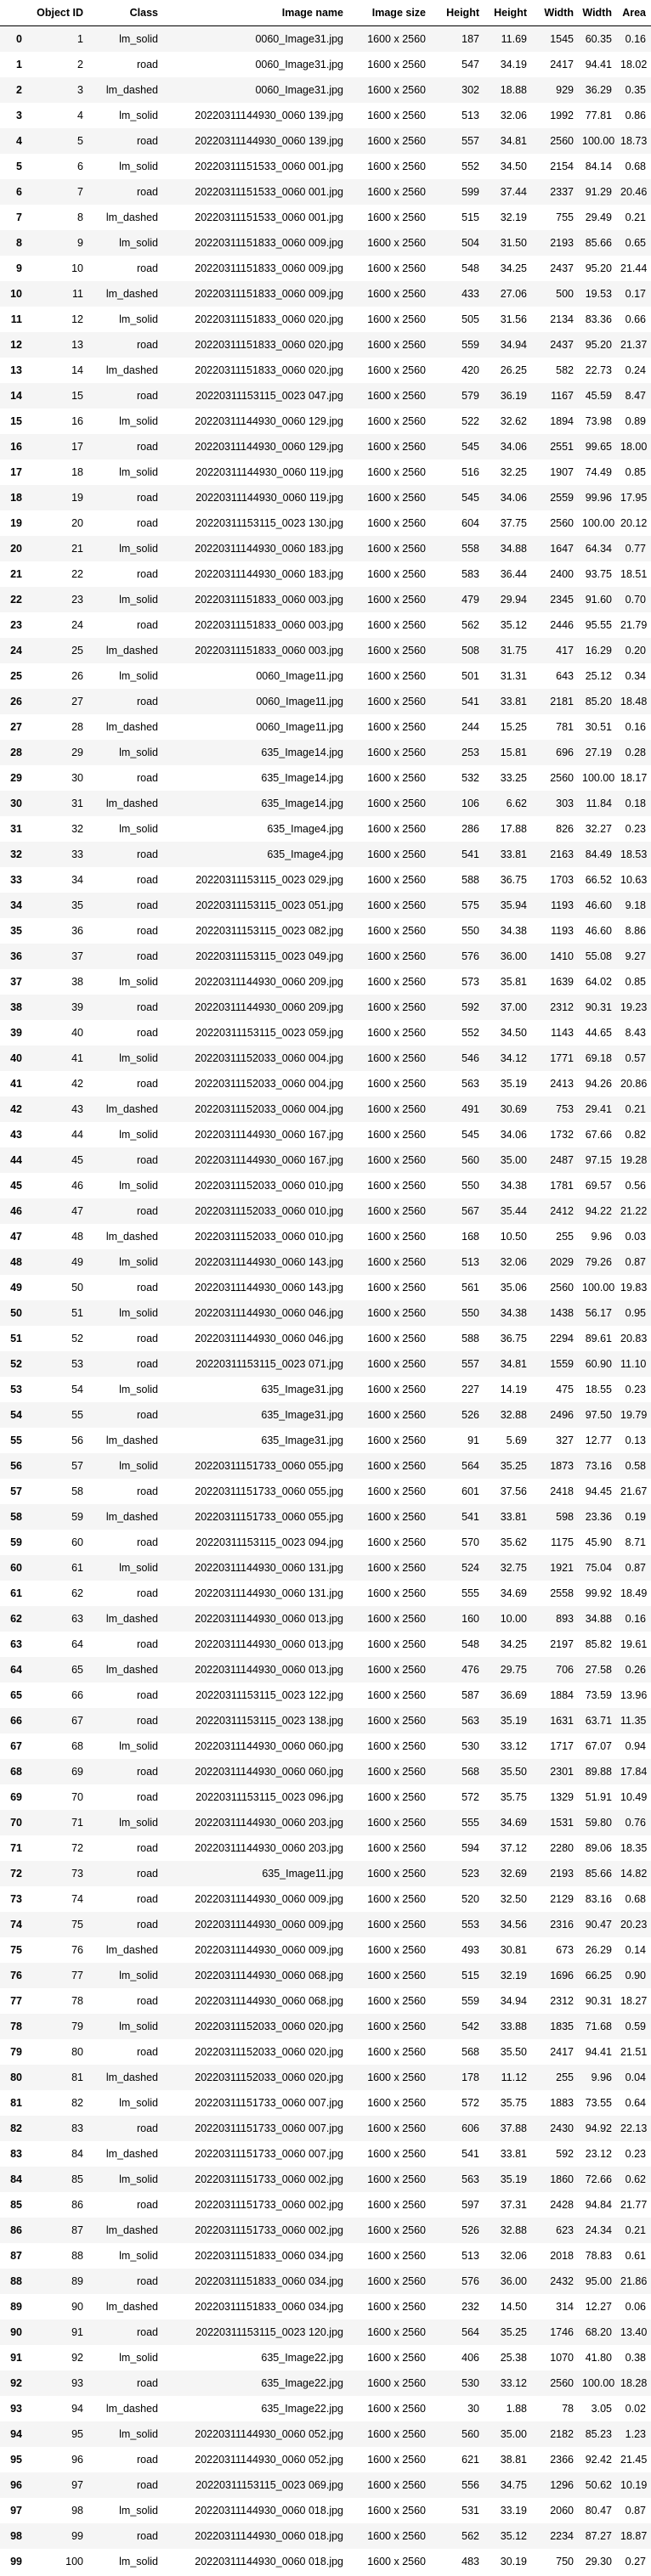  I want to click on object-id-cell: 67, so click(77, 1720).